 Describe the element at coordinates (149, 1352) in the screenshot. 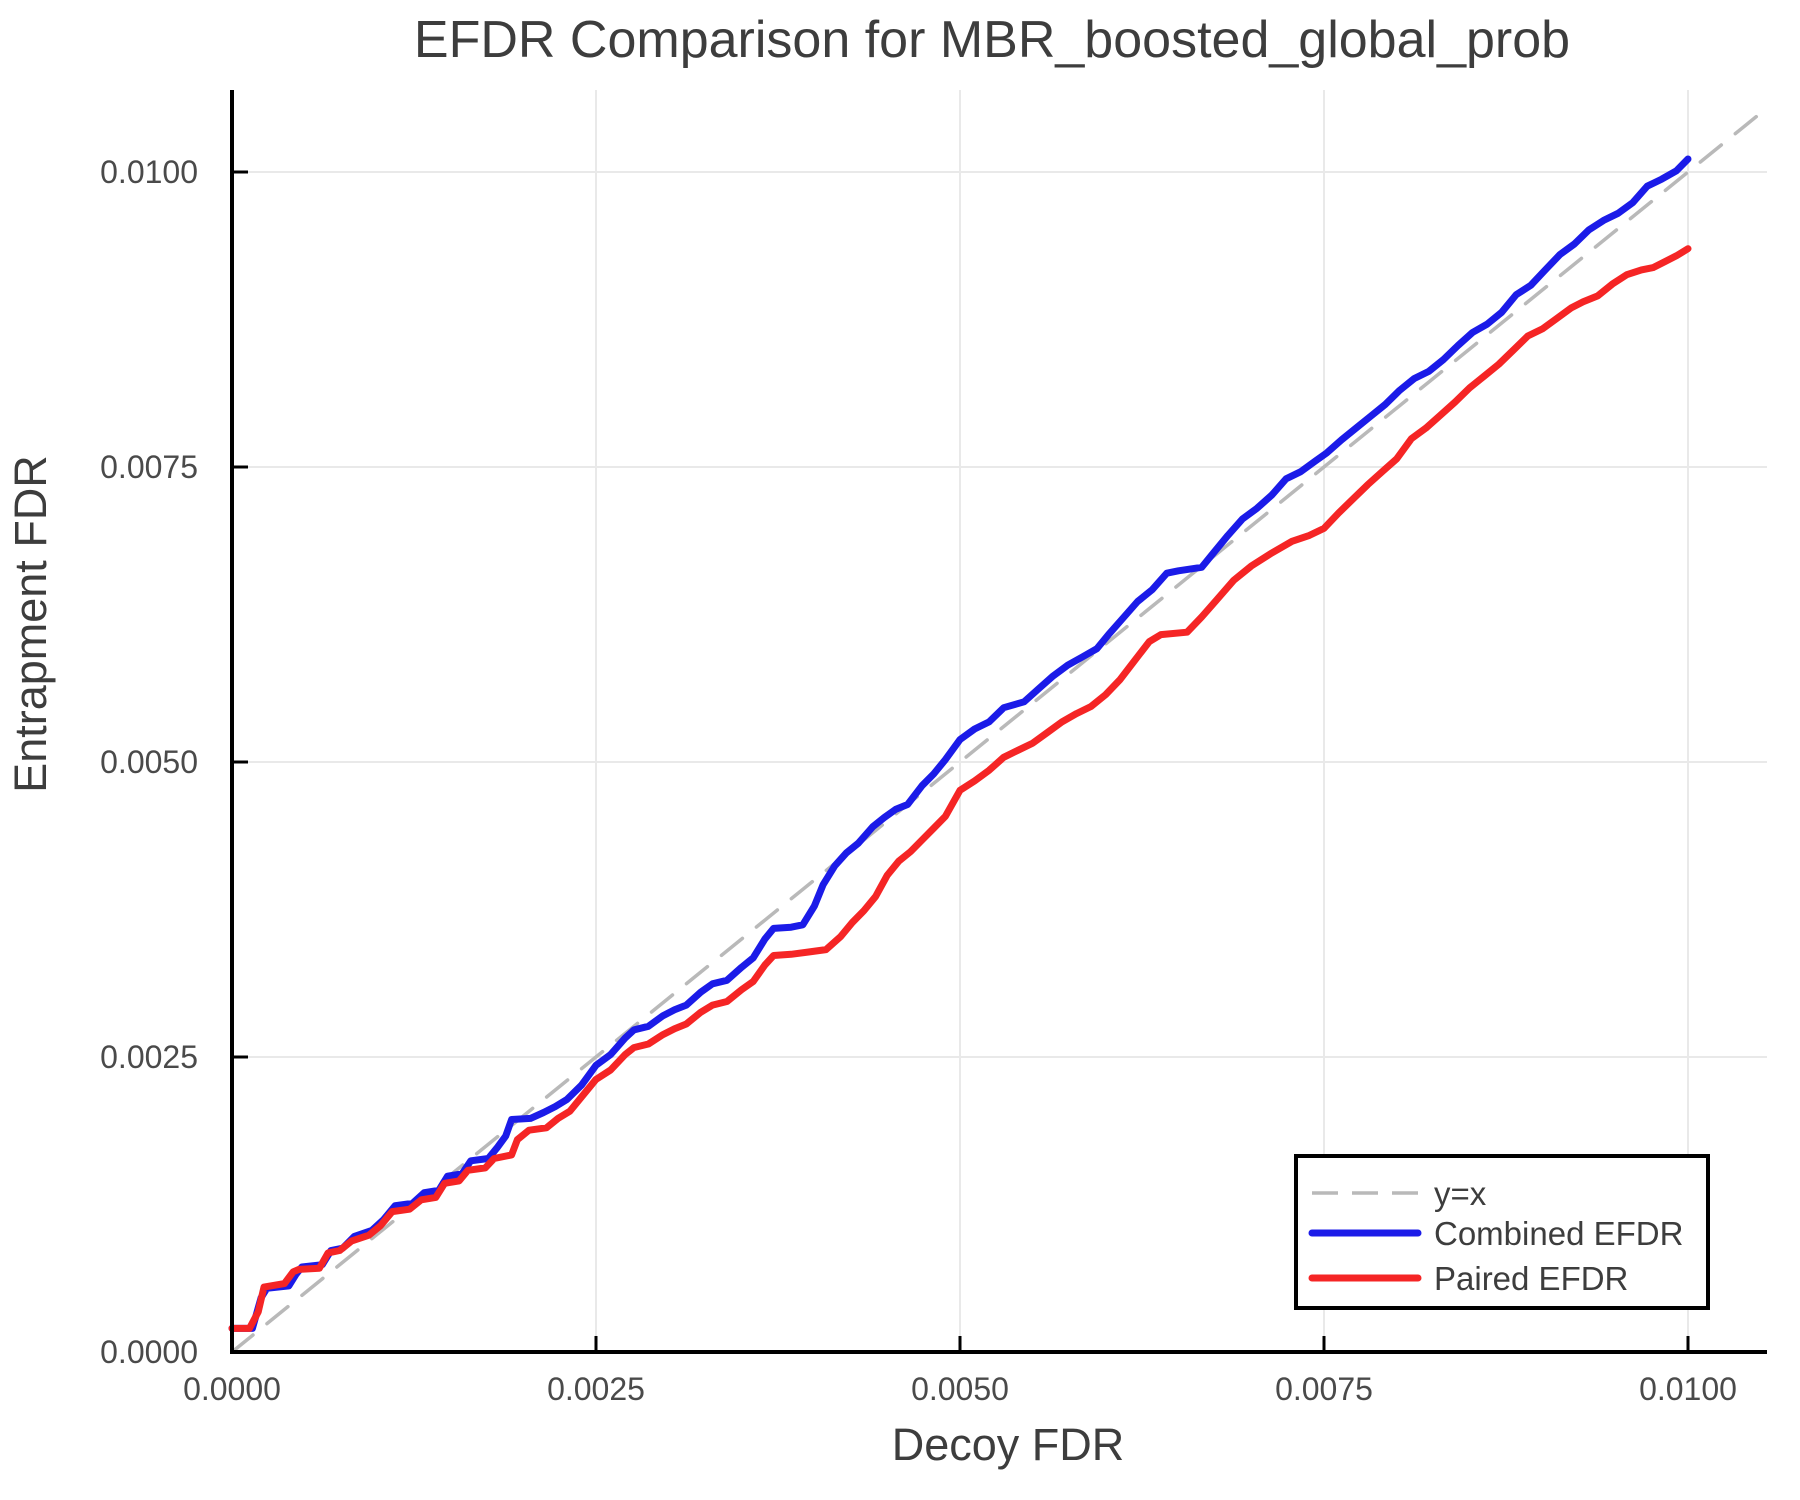

I see `y-tick-label: 0.0000` at that location.